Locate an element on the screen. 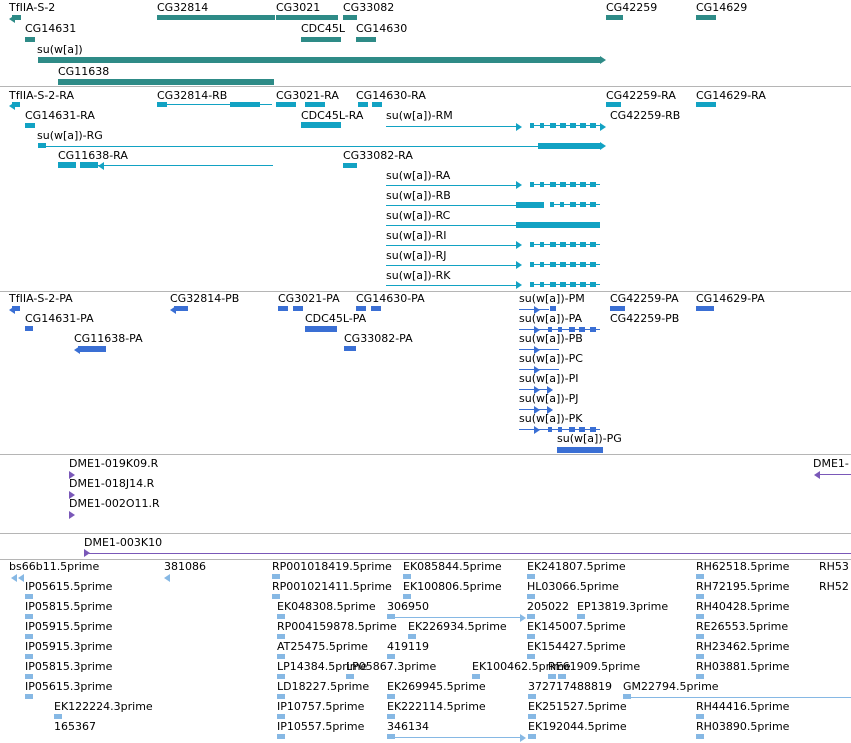 Image resolution: width=851 pixels, height=743 pixels. feature-label: IP05815.5prime is located at coordinates (69, 606).